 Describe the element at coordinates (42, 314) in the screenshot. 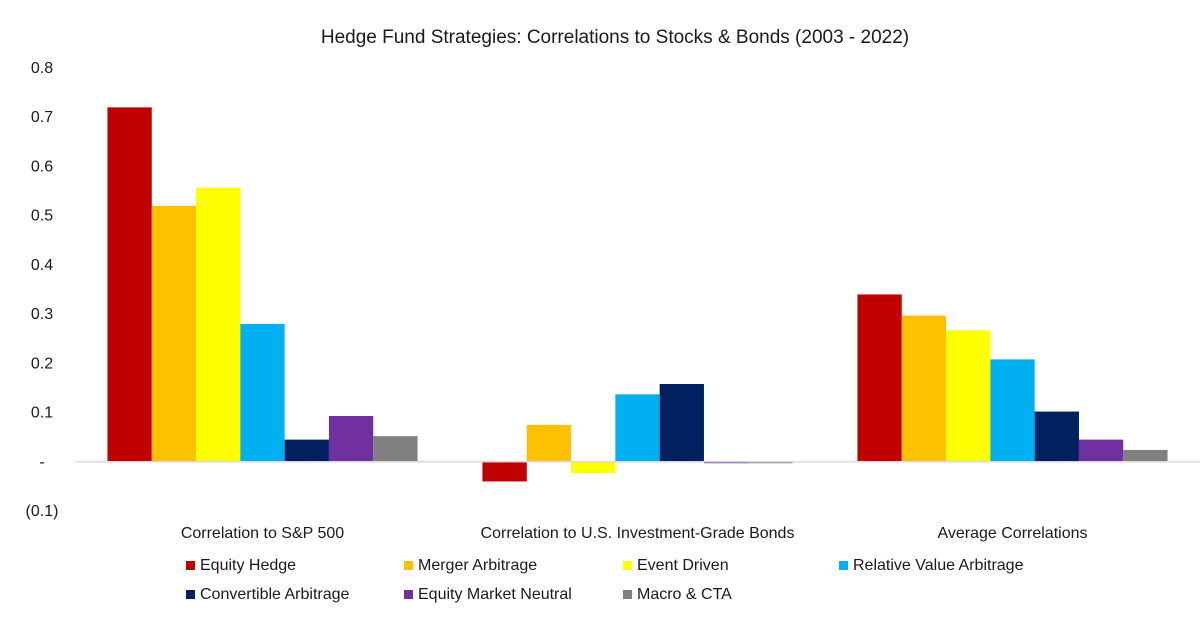

I see `y-tick-label: 0.3` at that location.